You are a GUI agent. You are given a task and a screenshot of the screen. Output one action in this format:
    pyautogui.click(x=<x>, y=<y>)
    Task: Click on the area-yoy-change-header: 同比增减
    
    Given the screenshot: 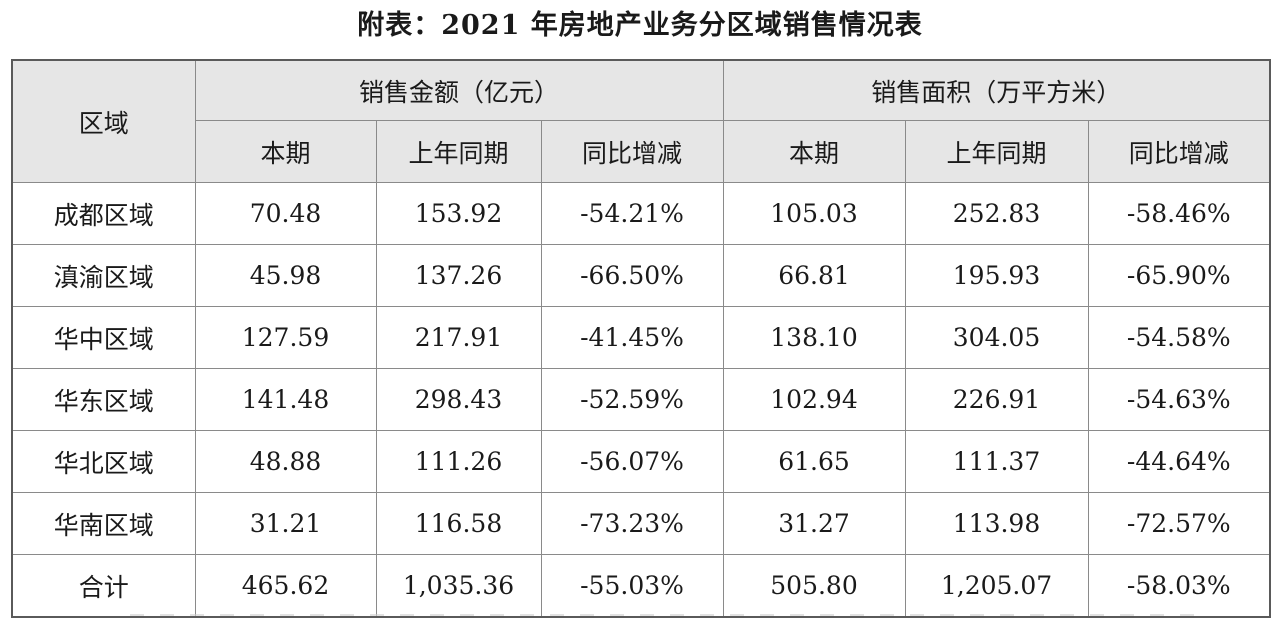 What is the action you would take?
    pyautogui.click(x=1179, y=151)
    